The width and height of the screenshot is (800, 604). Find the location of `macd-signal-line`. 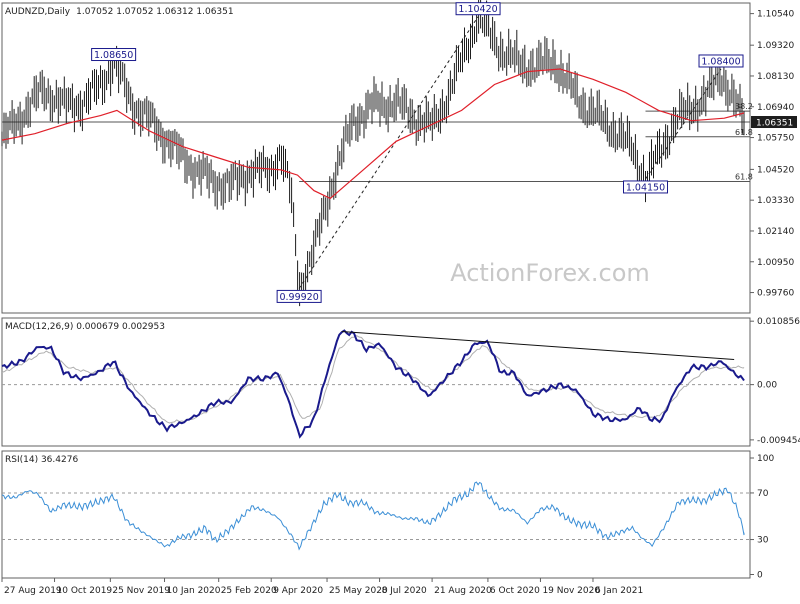

macd-signal-line is located at coordinates (373, 379).